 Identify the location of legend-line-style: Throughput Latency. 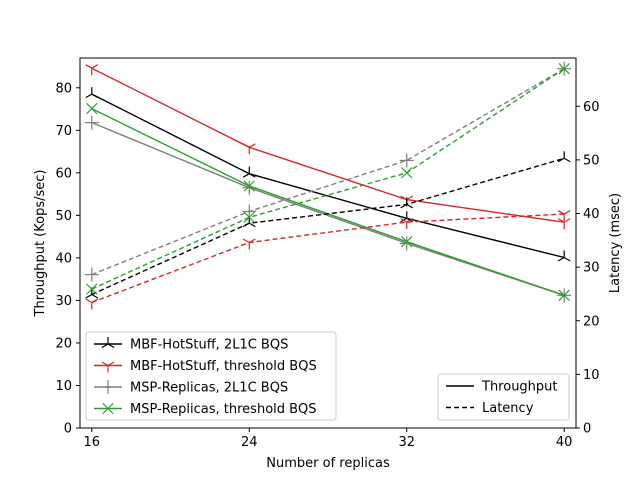
(503, 397).